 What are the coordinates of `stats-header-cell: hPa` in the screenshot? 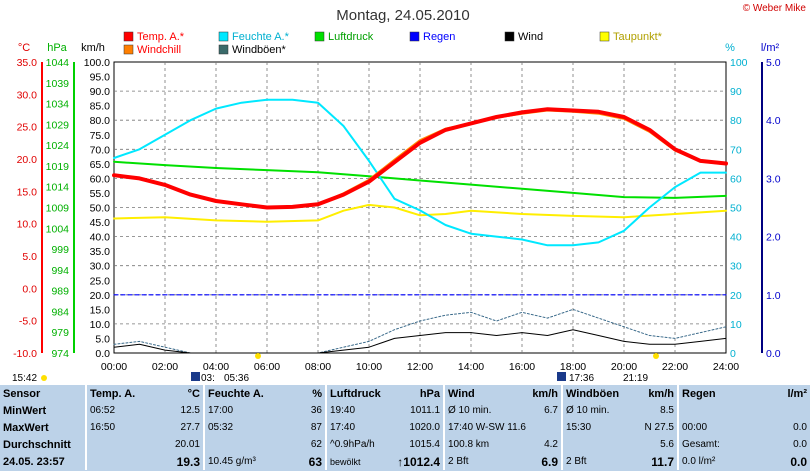 It's located at (429, 393).